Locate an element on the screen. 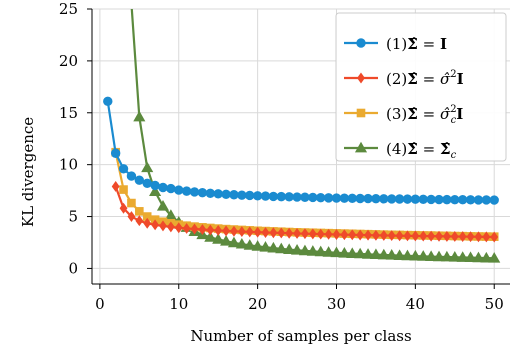  legend-item-4: (4)Σ̂ = Σ̂c is located at coordinates (400, 150).